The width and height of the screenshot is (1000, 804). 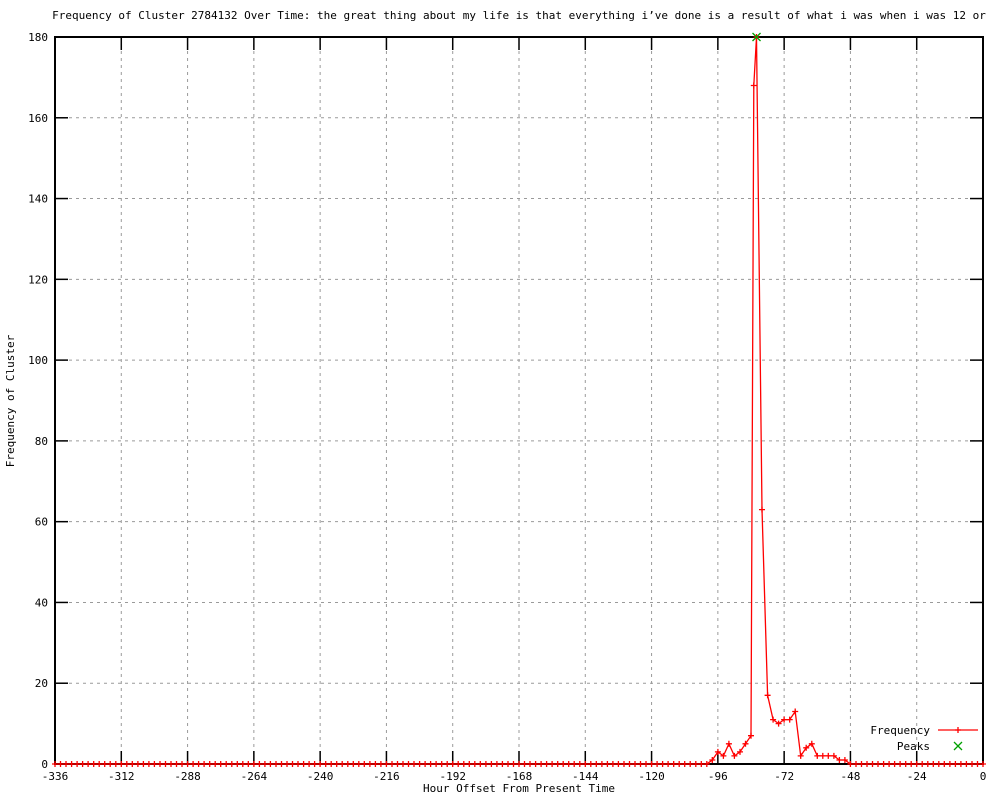 I want to click on x-tick-label: -264, so click(x=254, y=776).